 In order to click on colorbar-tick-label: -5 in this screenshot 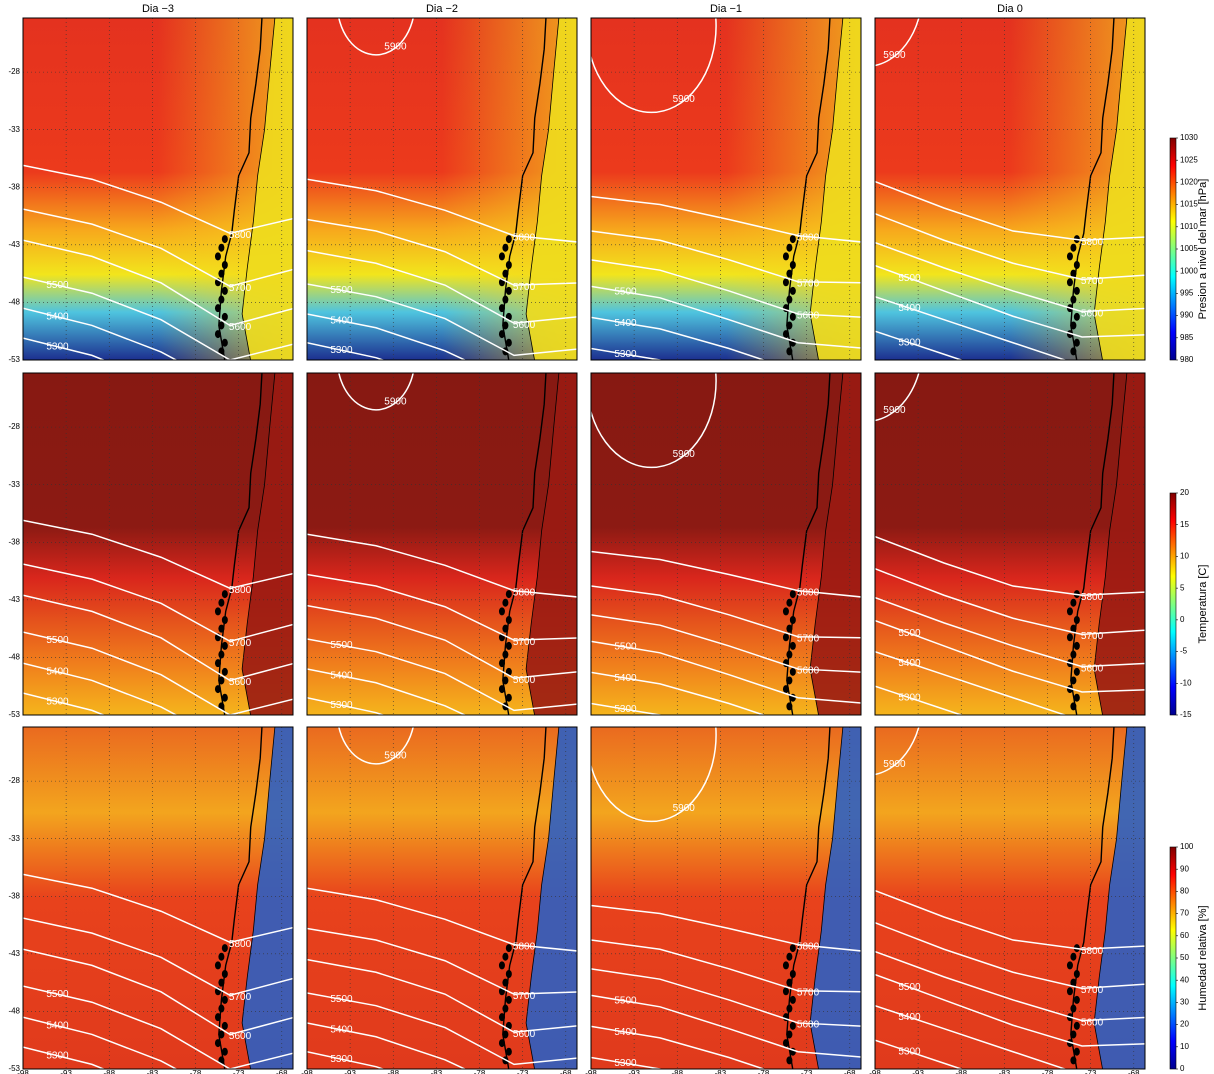, I will do `click(1184, 651)`.